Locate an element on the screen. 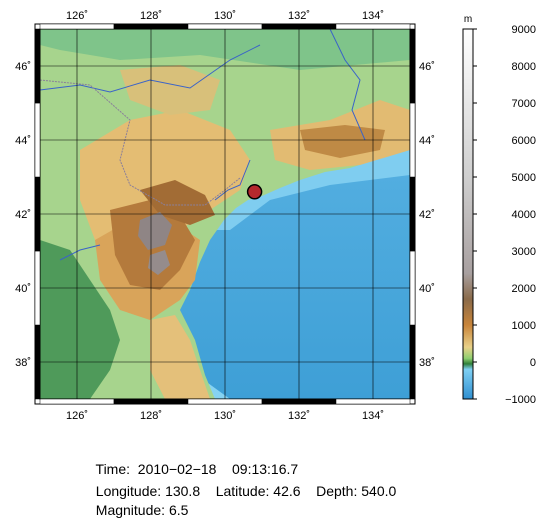  time-label: Time: is located at coordinates (113, 469).